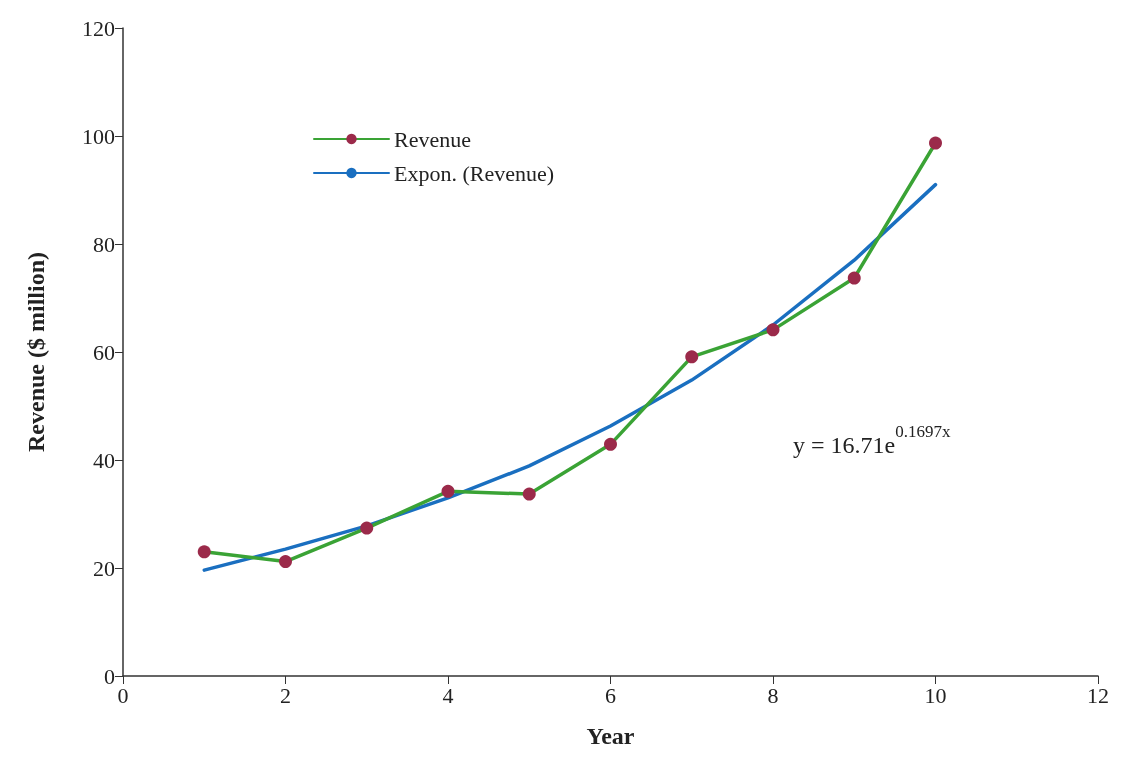  What do you see at coordinates (104, 568) in the screenshot?
I see `y-tick-label: 20` at bounding box center [104, 568].